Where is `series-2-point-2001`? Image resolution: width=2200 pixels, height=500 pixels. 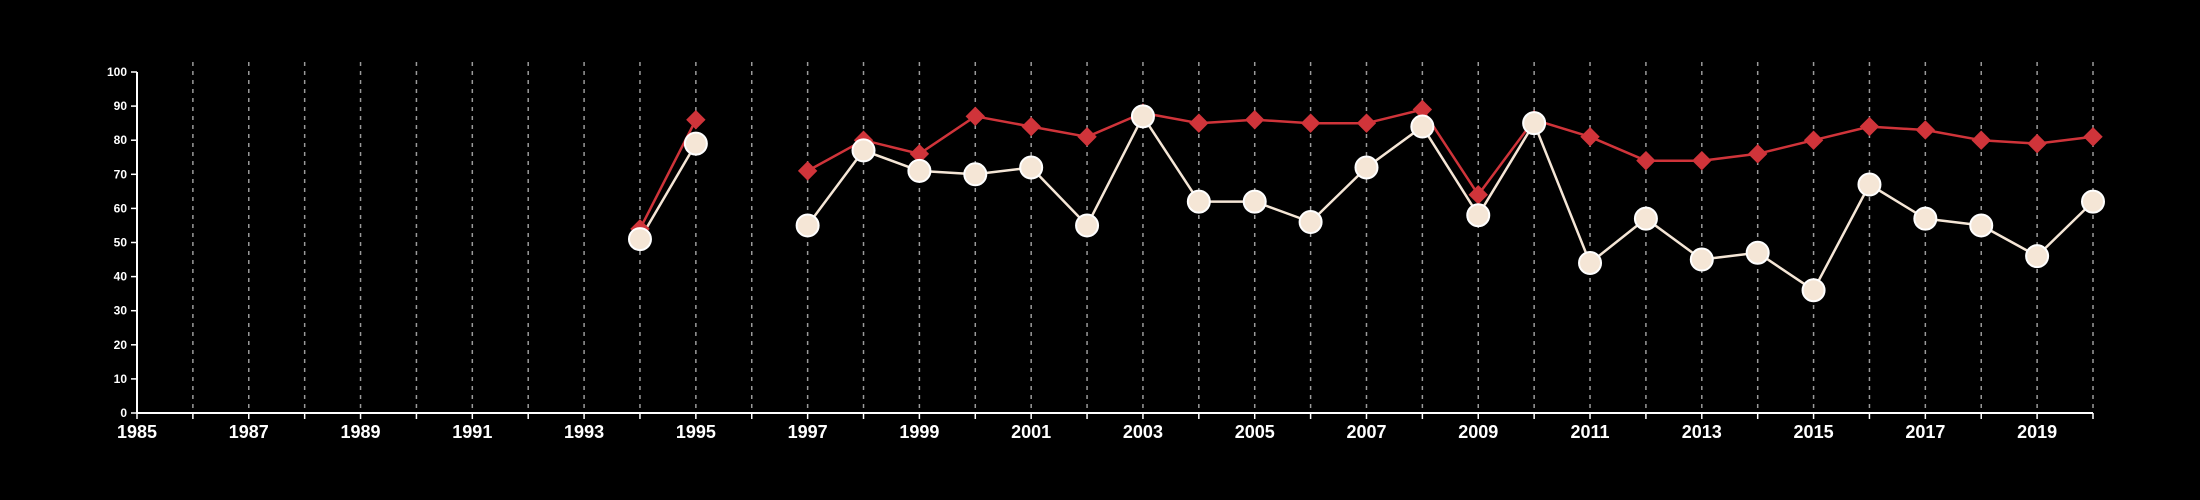 series-2-point-2001 is located at coordinates (1031, 167).